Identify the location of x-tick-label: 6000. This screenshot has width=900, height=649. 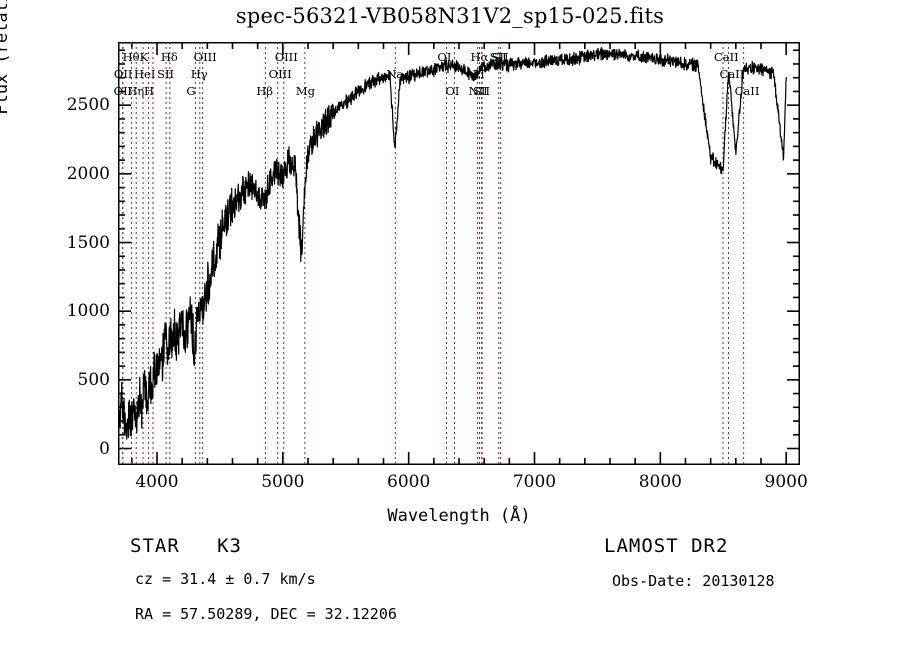
(409, 482).